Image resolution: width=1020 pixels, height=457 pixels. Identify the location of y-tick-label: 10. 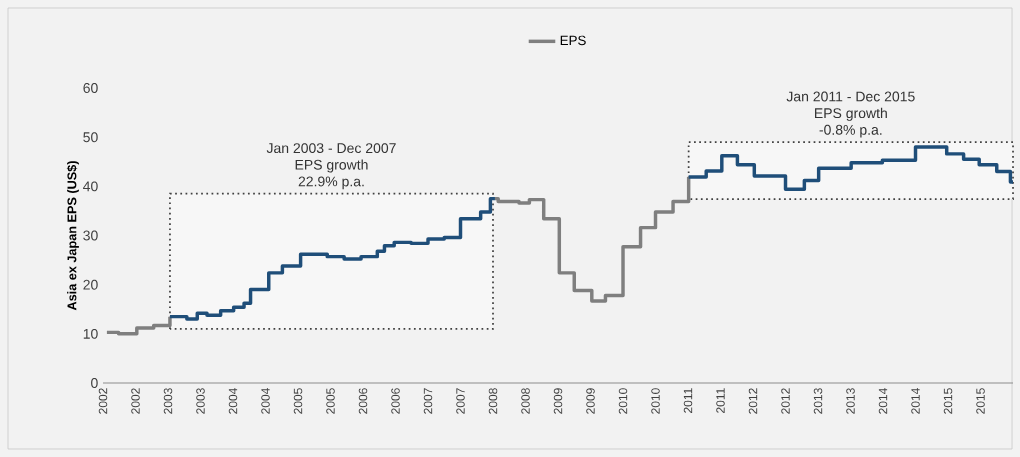
(90, 333).